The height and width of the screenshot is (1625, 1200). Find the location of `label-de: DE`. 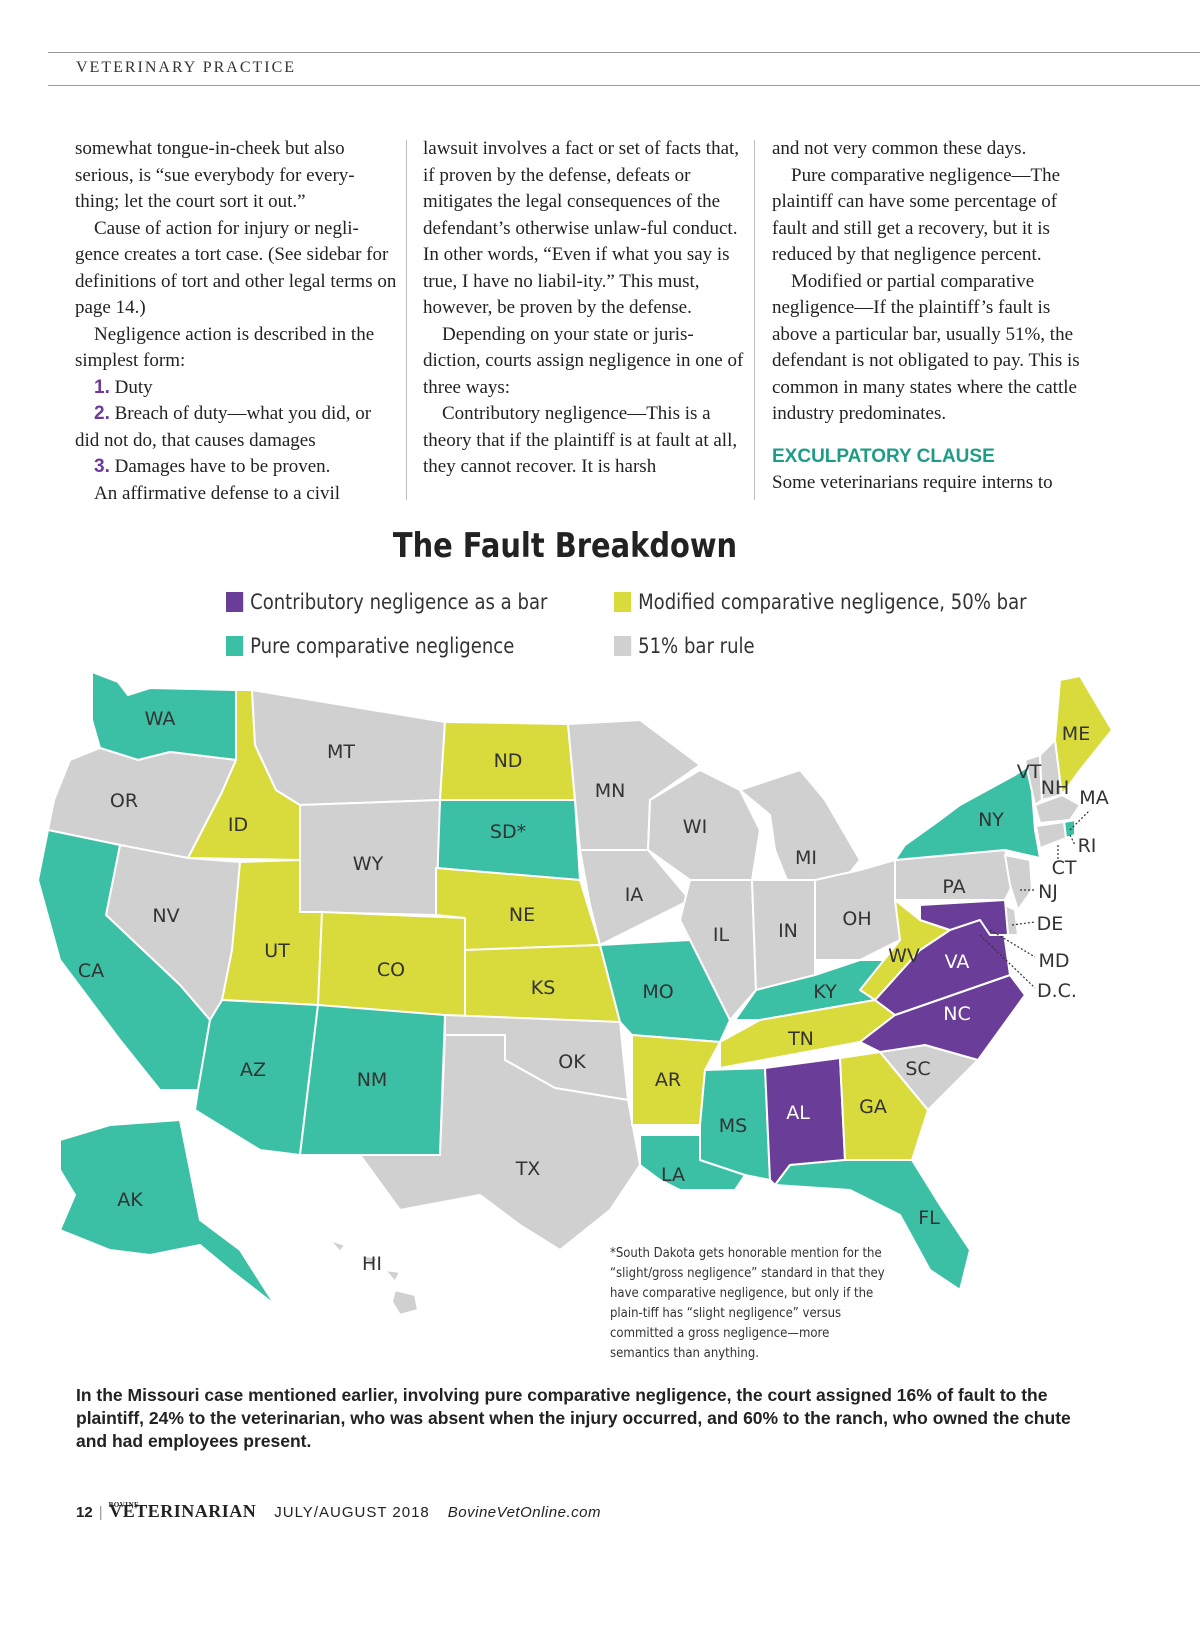

label-de: DE is located at coordinates (1050, 924).